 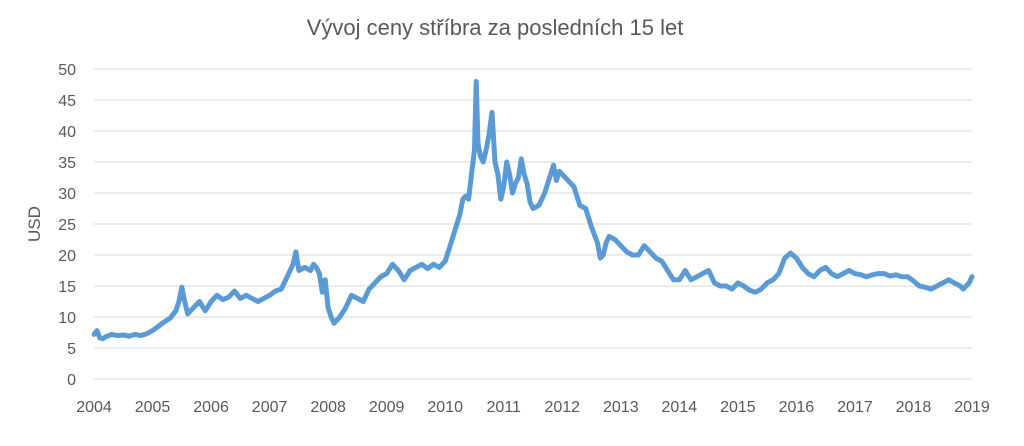 I want to click on y-axis-ticks: 0 5 10 15 20 25 30 35 40 45 50, so click(x=67, y=225).